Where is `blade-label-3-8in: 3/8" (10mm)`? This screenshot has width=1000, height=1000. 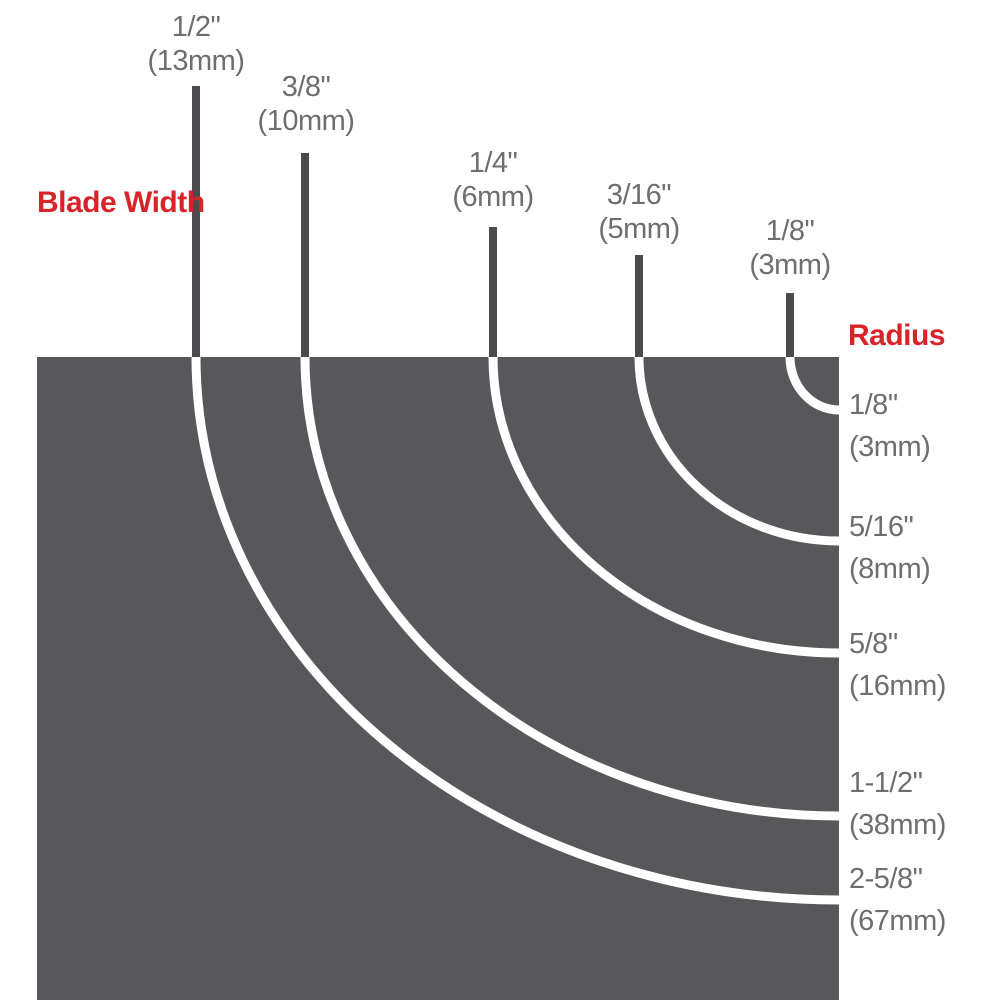
blade-label-3-8in: 3/8" (10mm) is located at coordinates (306, 104).